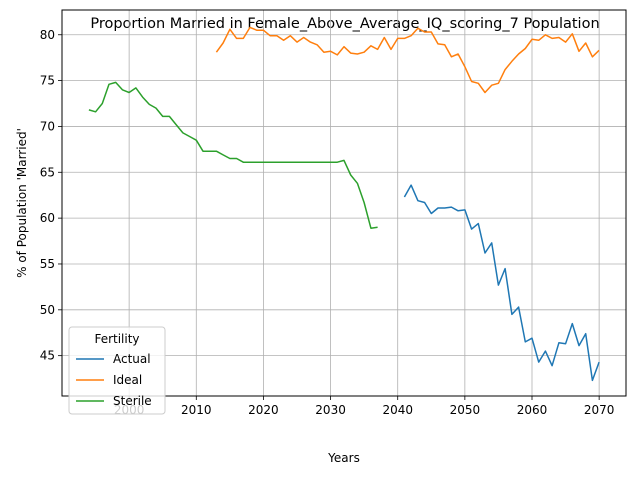 This screenshot has height=480, width=640. What do you see at coordinates (47, 356) in the screenshot?
I see `y-tick-label: 45` at bounding box center [47, 356].